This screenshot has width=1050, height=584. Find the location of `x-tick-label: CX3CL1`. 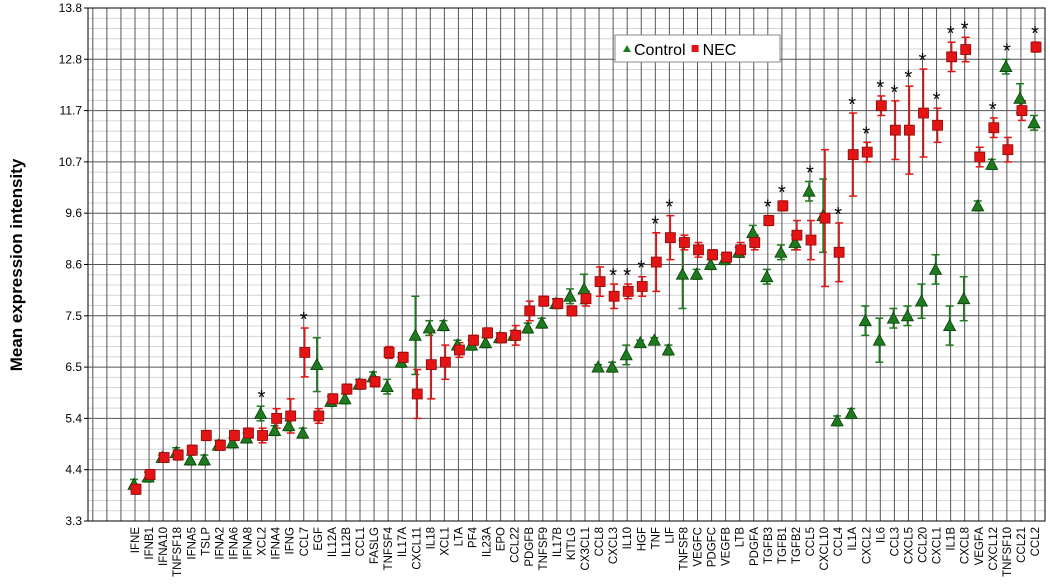

x-tick-label: CX3CL1 is located at coordinates (586, 548).